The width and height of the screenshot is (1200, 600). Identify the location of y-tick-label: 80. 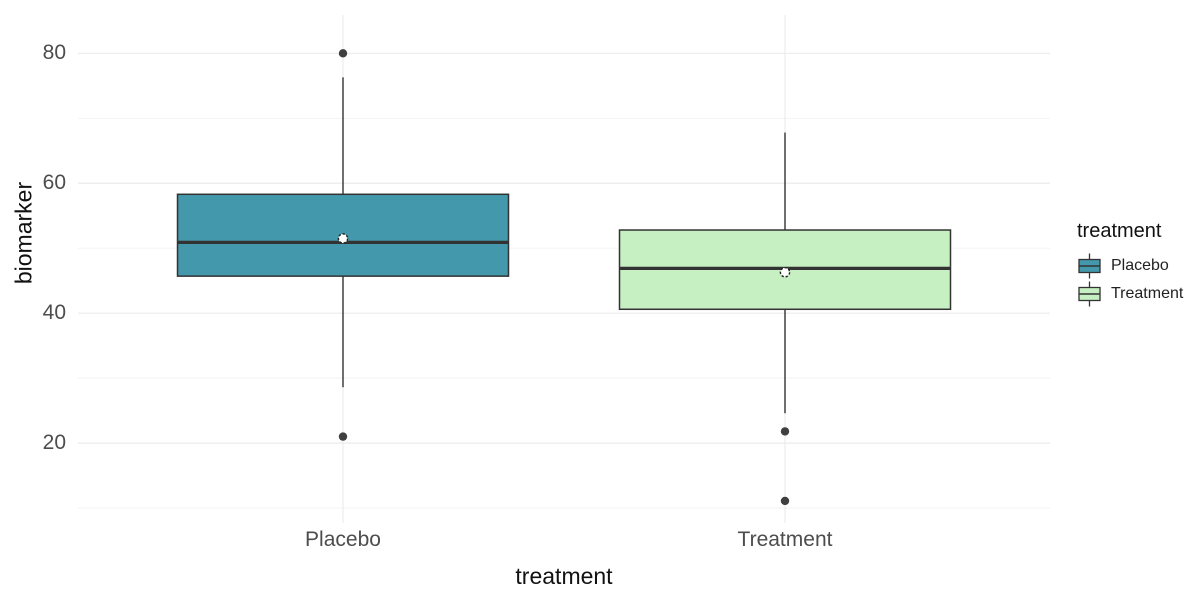
(54, 53).